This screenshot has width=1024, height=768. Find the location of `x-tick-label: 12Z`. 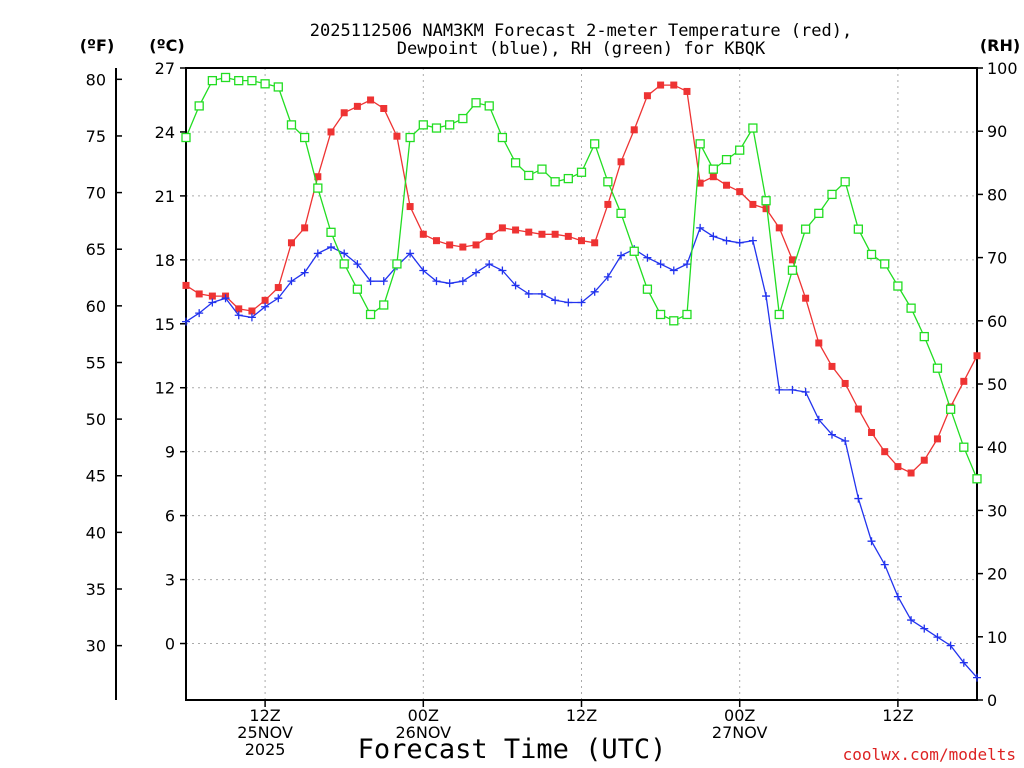

x-tick-label: 12Z is located at coordinates (264, 715).